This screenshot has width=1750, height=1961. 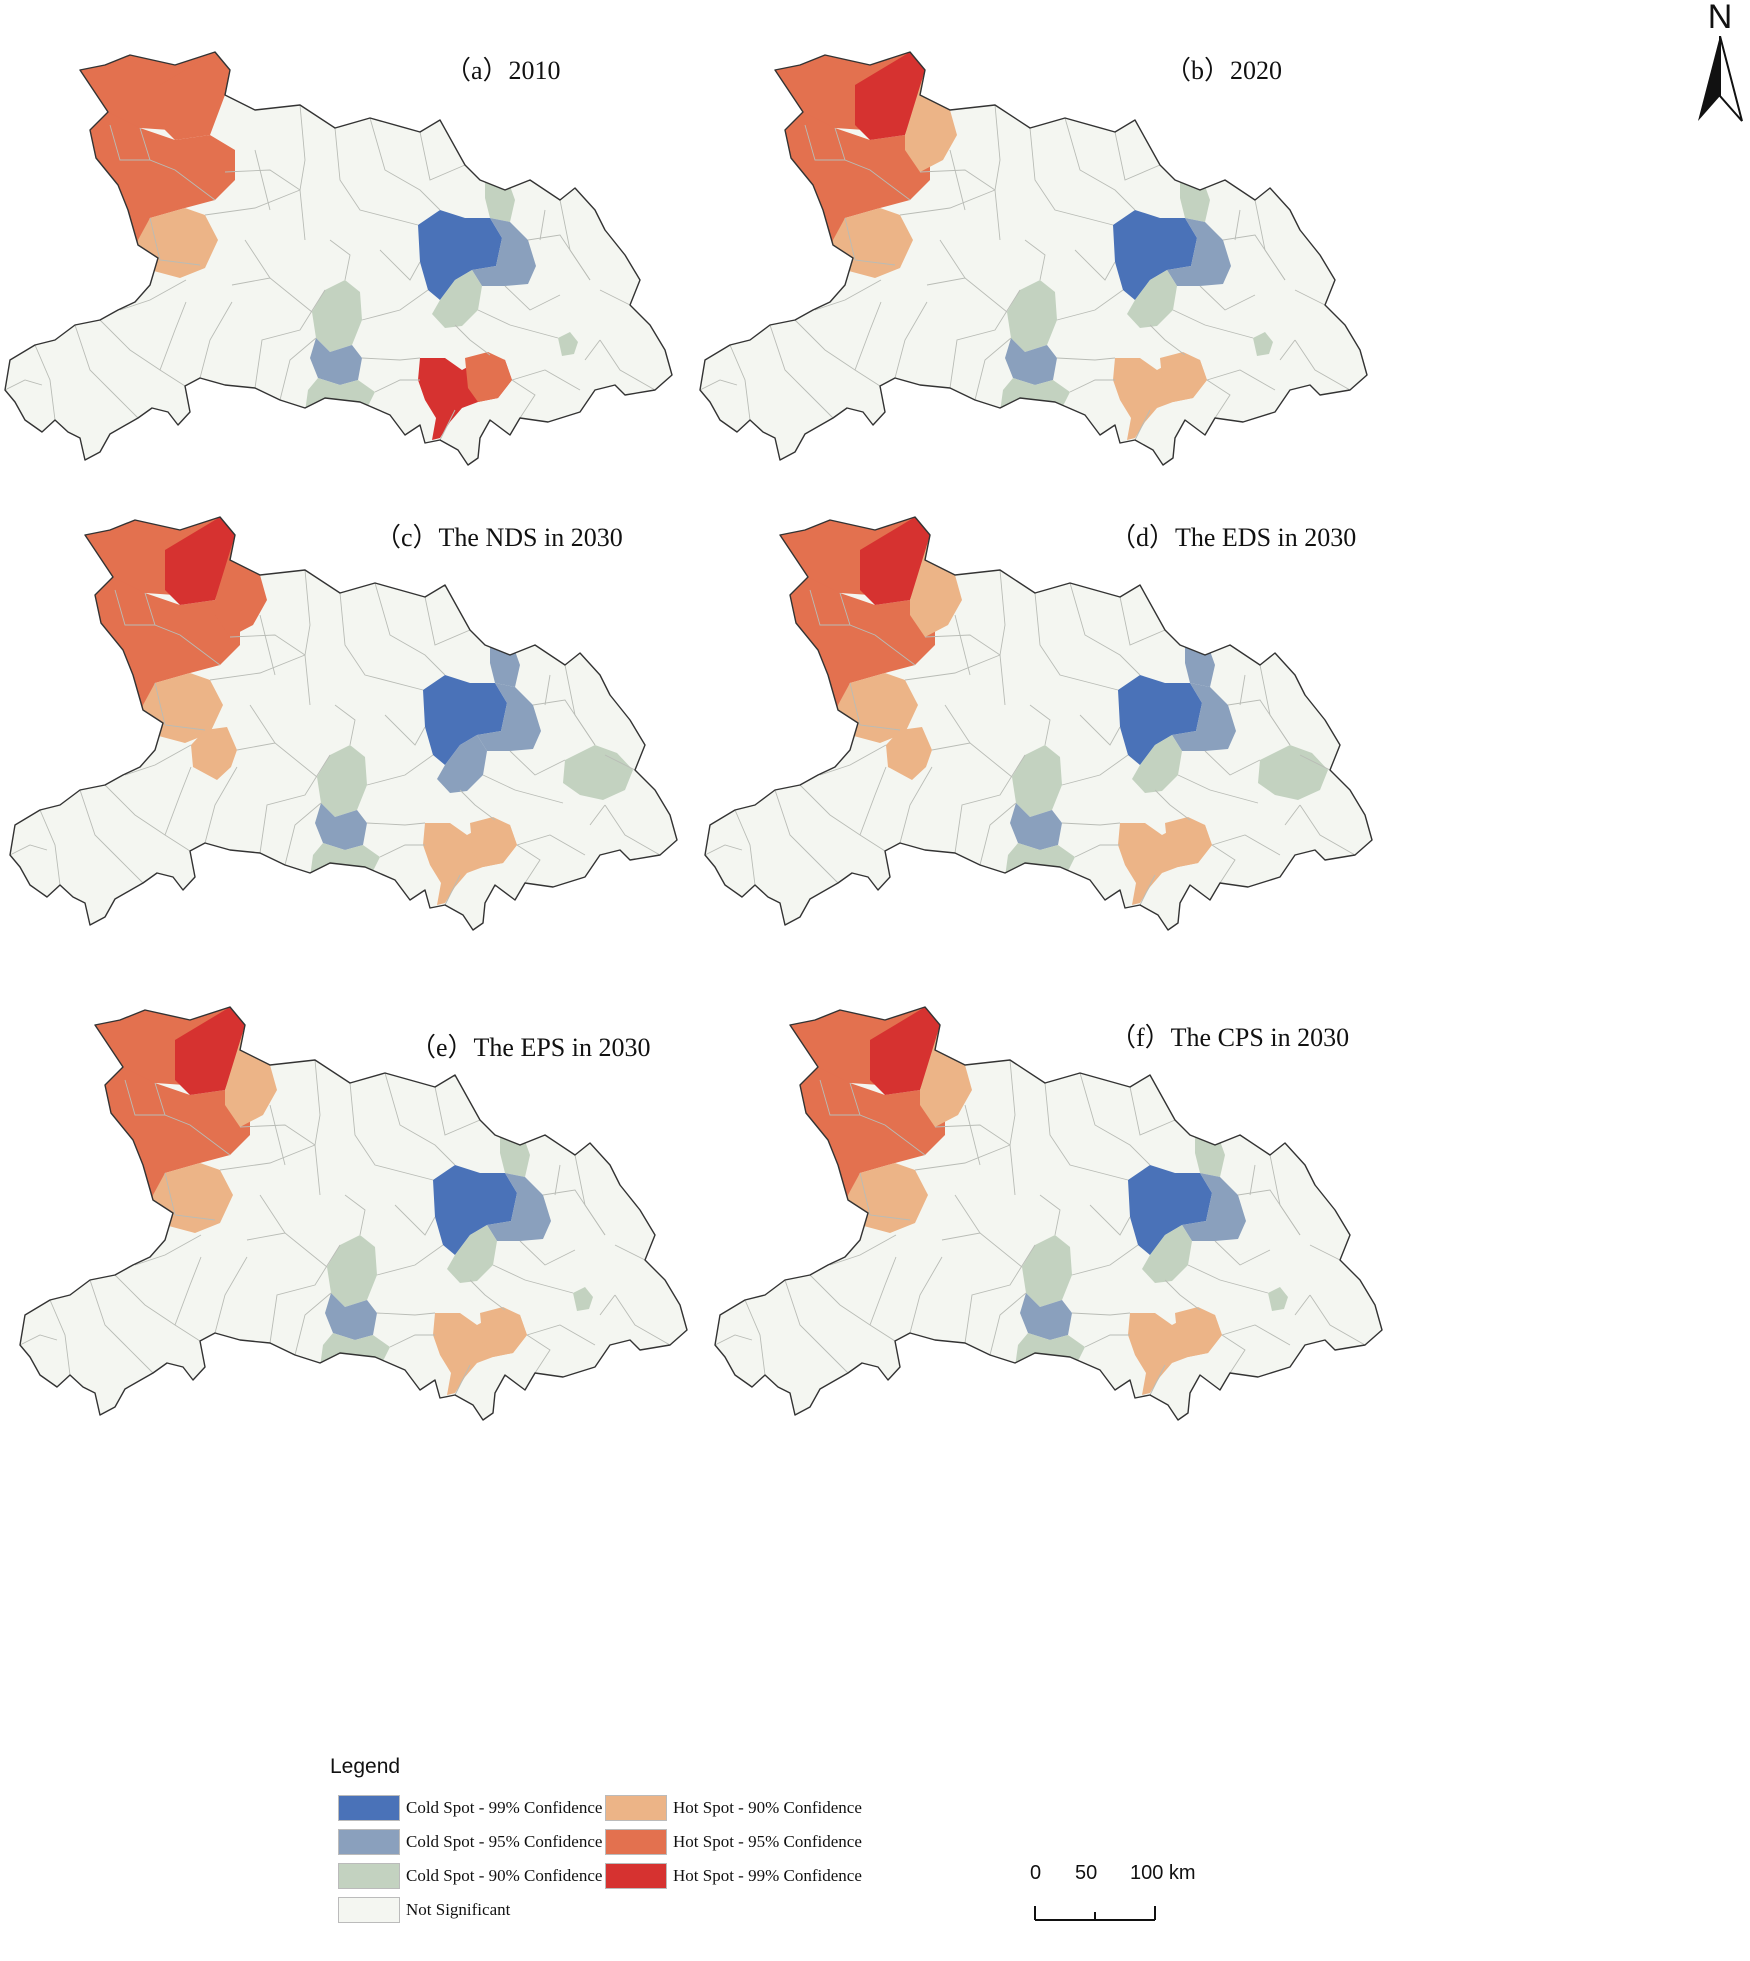 I want to click on legend-swatch, so click(x=369, y=1808).